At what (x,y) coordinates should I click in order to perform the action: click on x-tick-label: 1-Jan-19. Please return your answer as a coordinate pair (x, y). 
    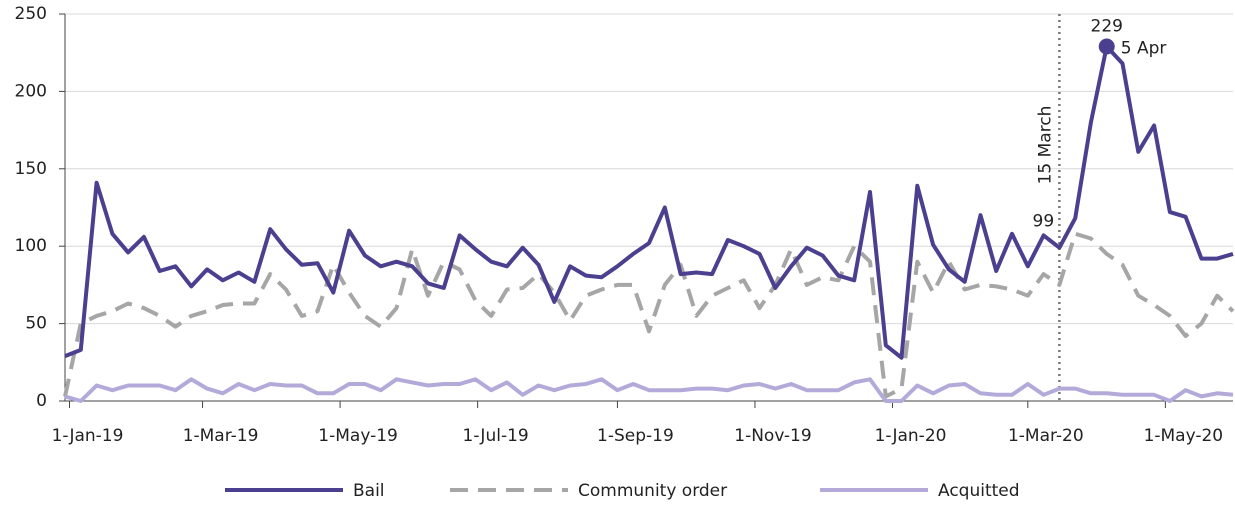
    Looking at the image, I should click on (88, 436).